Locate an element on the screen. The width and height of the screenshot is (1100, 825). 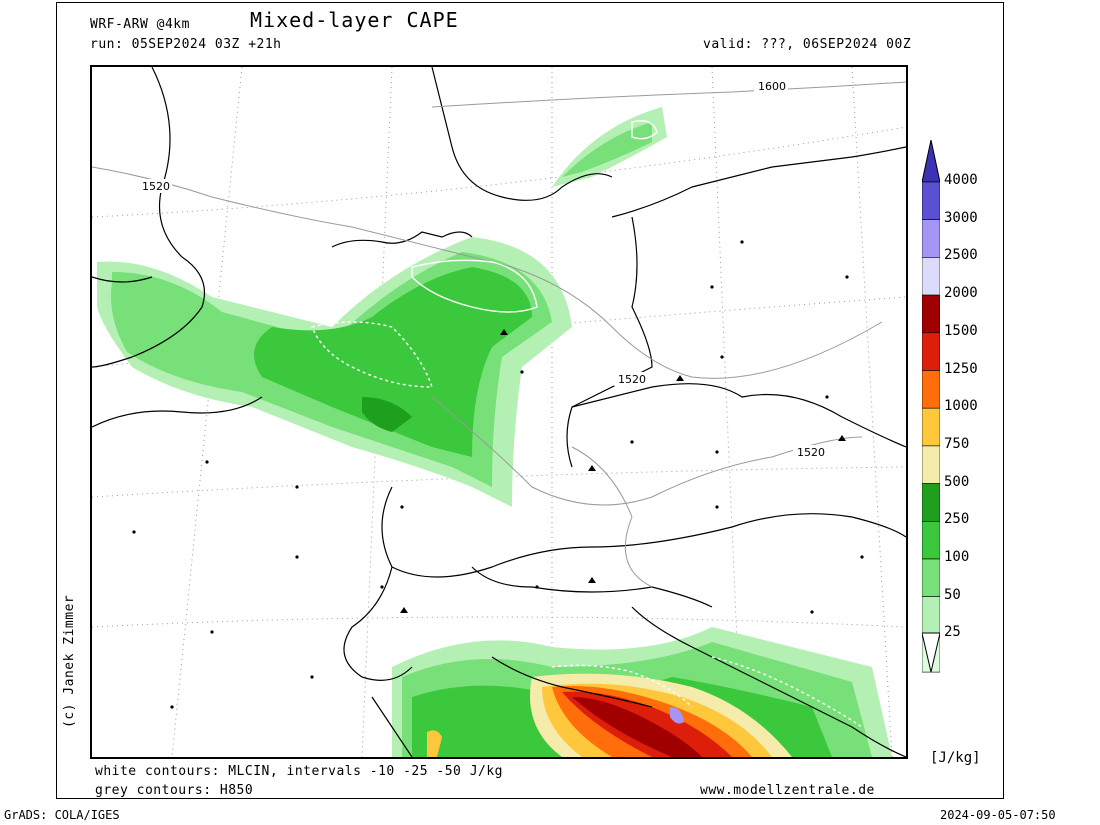
timestamp-label: 2024-09-05-07:50 is located at coordinates (998, 815).